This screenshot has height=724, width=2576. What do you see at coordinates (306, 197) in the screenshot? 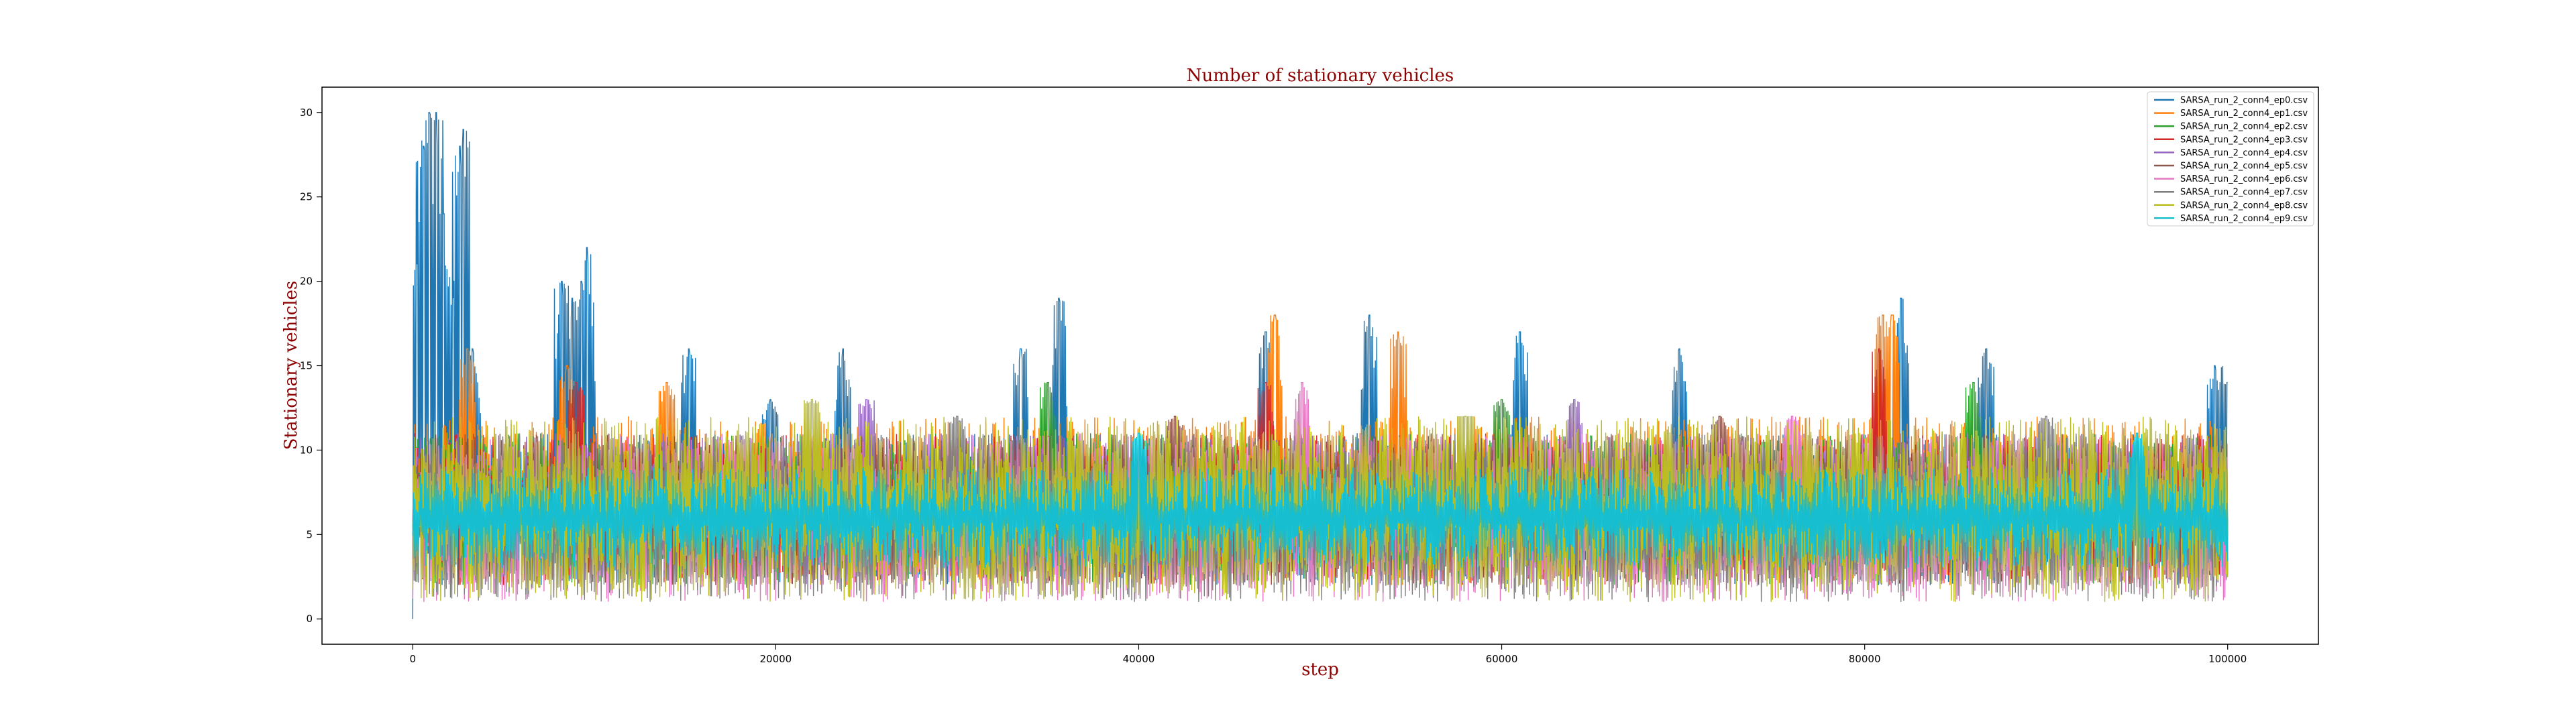
I see `y-tick-label: 25` at bounding box center [306, 197].